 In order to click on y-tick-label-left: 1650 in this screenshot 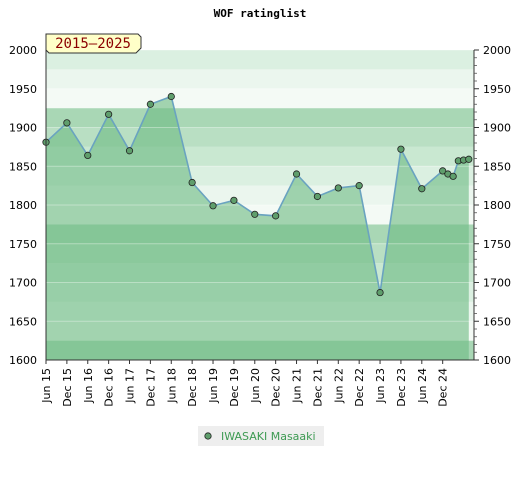, I will do `click(23, 321)`.